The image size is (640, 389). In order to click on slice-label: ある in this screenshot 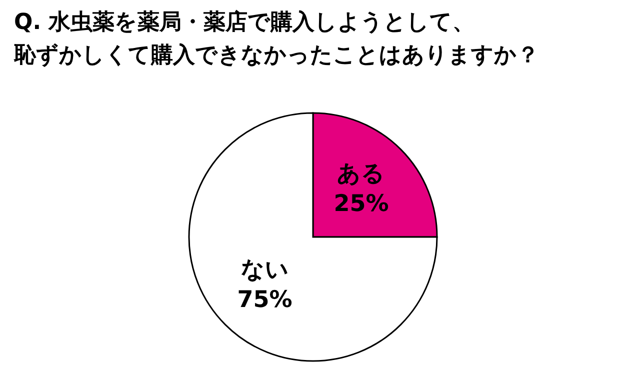, I will do `click(361, 173)`.